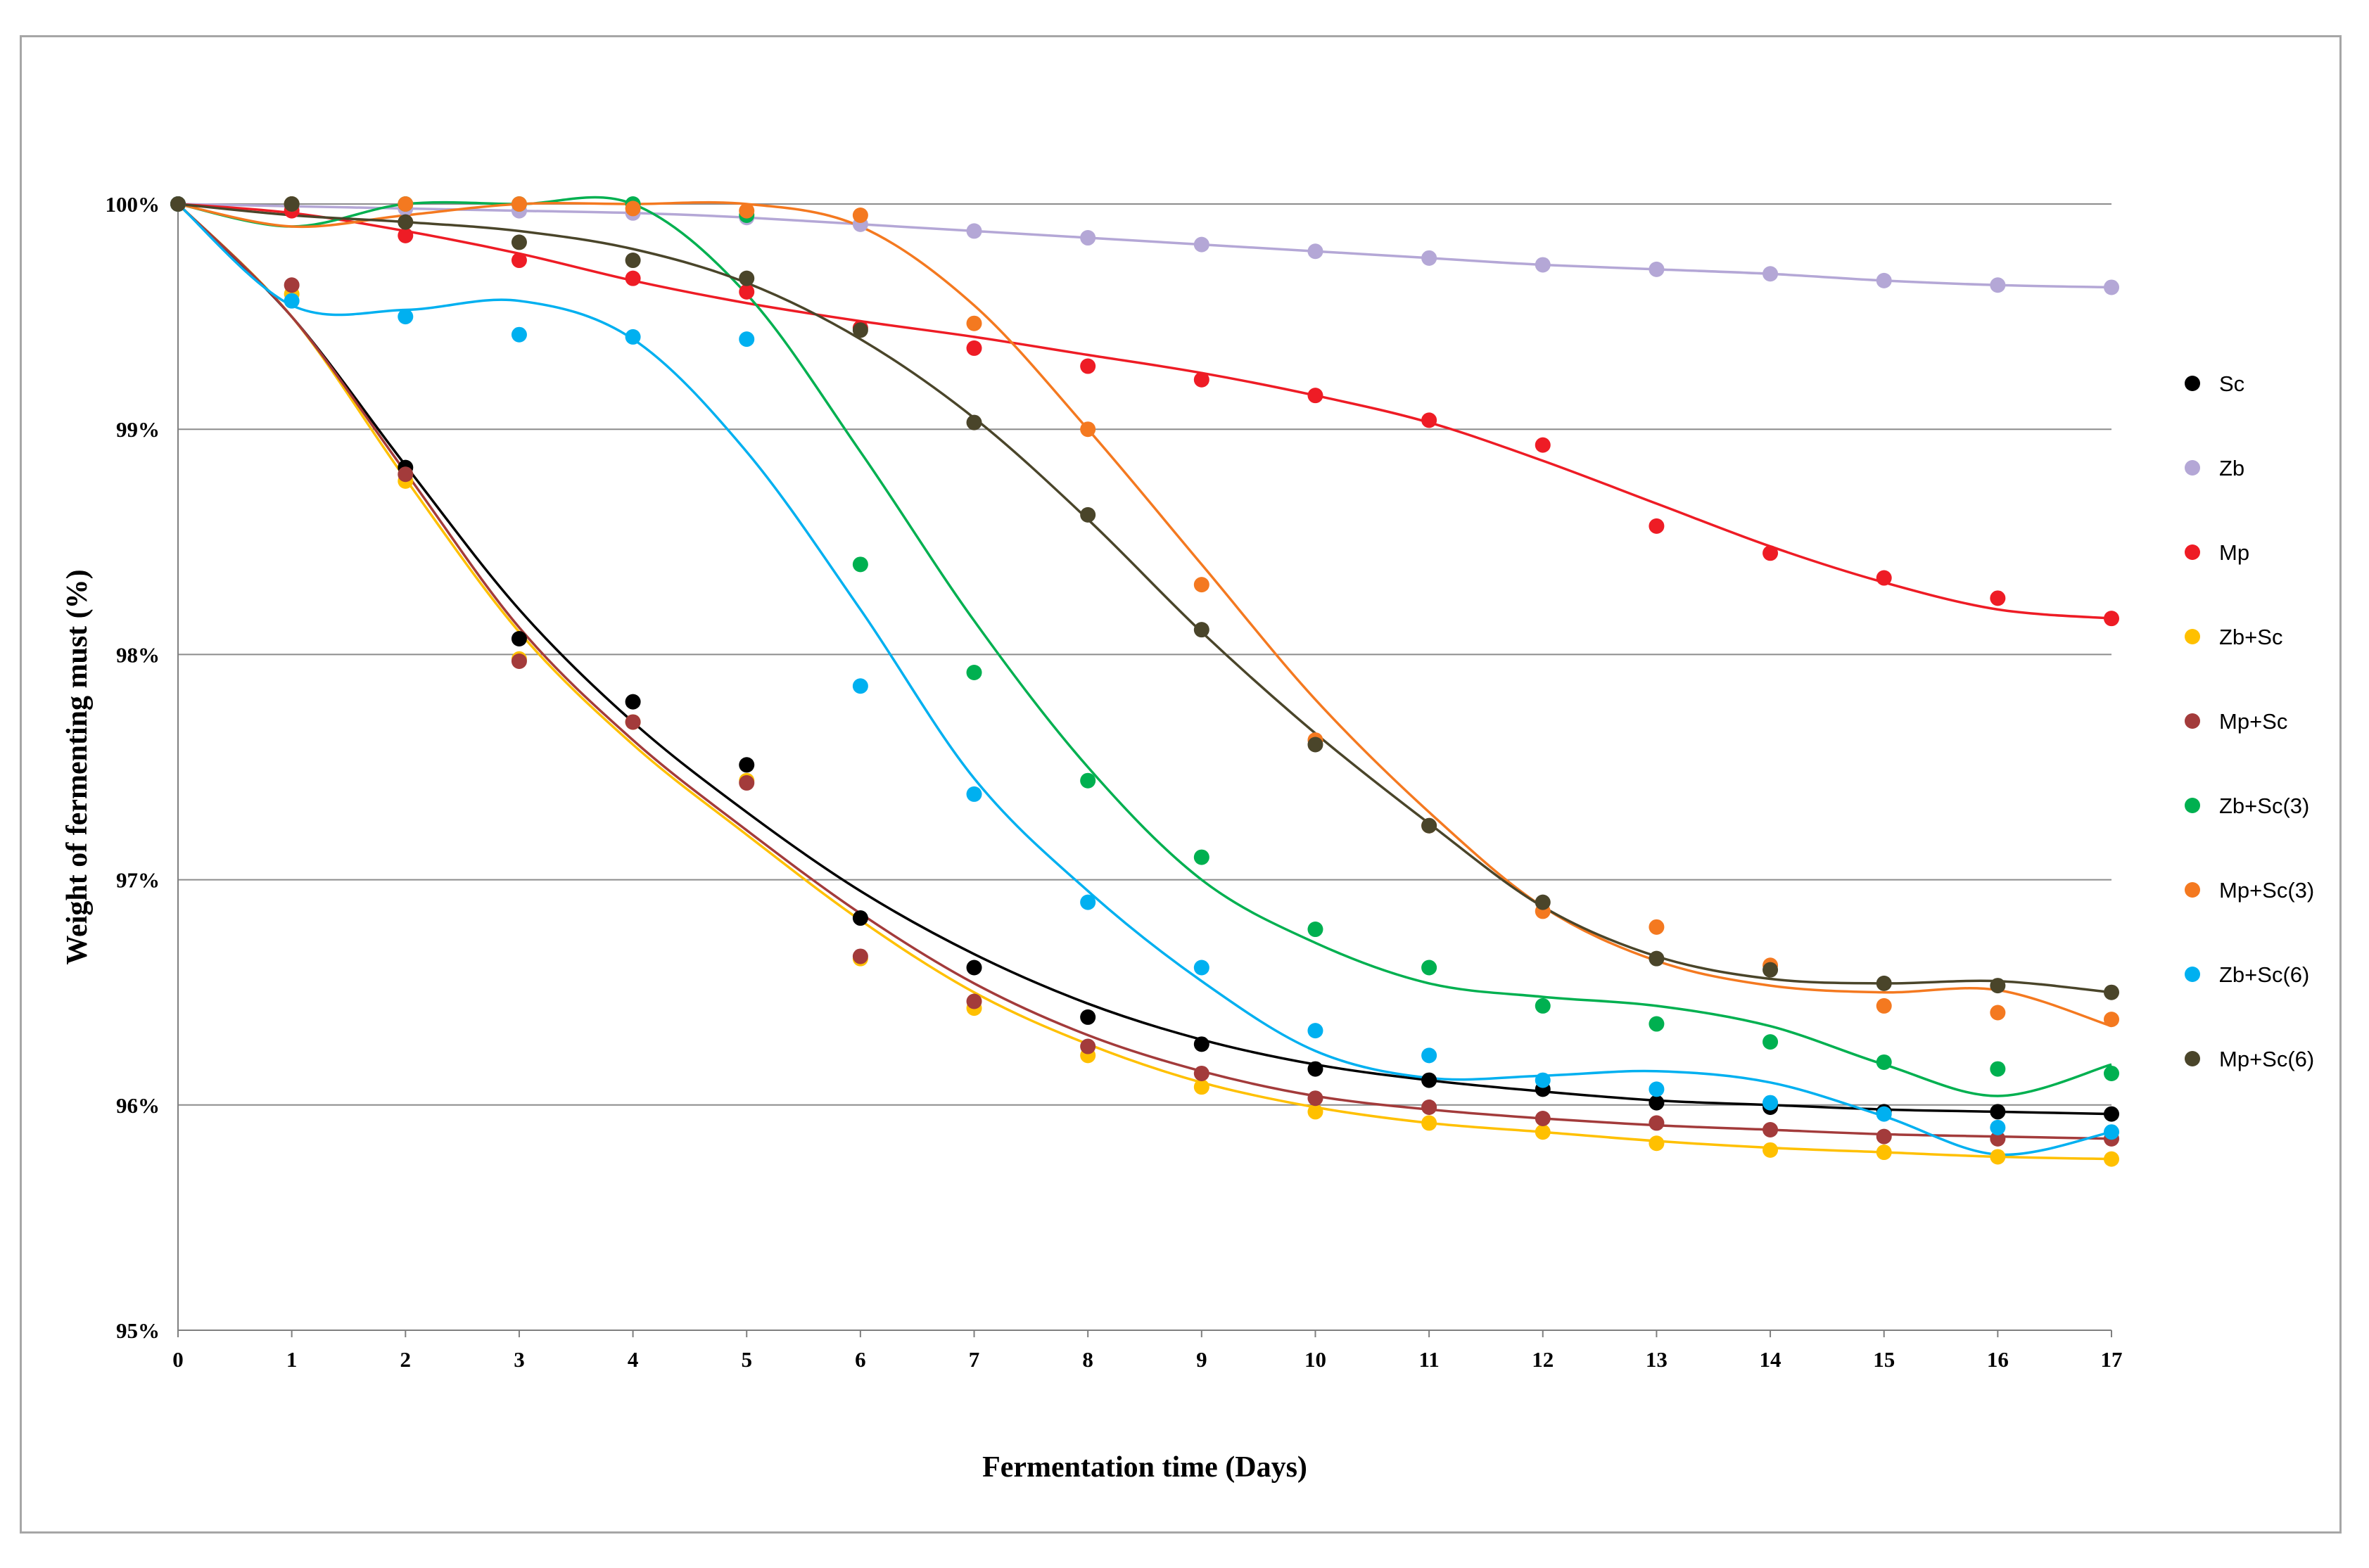 The width and height of the screenshot is (2369, 1568). Describe the element at coordinates (1770, 1360) in the screenshot. I see `x-tick-label: 14` at that location.